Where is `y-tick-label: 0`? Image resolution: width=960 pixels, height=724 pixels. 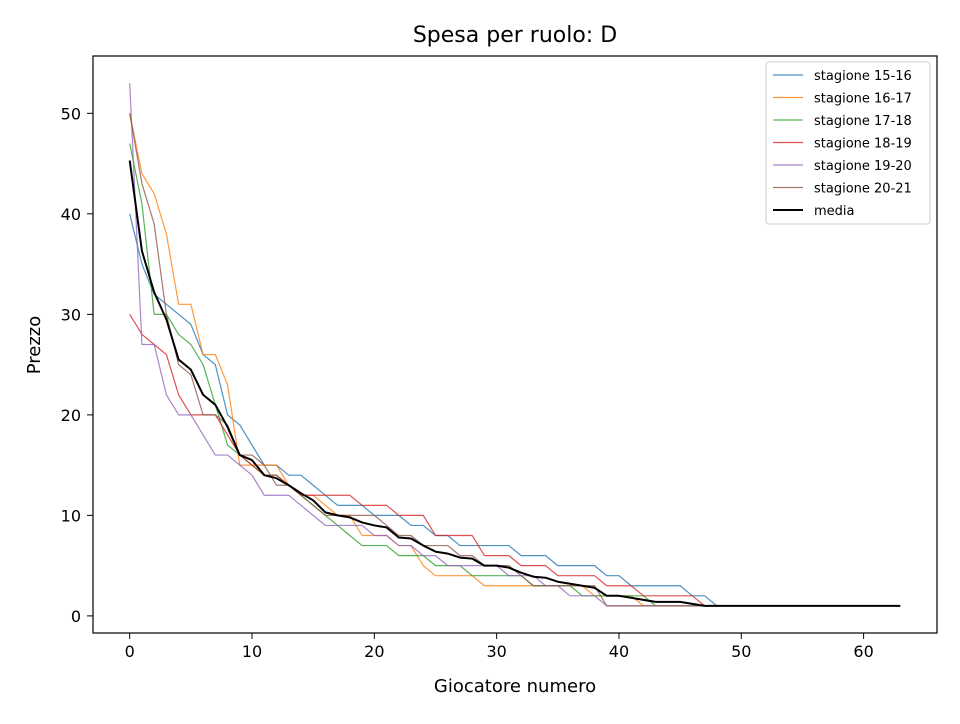
y-tick-label: 0 is located at coordinates (76, 616).